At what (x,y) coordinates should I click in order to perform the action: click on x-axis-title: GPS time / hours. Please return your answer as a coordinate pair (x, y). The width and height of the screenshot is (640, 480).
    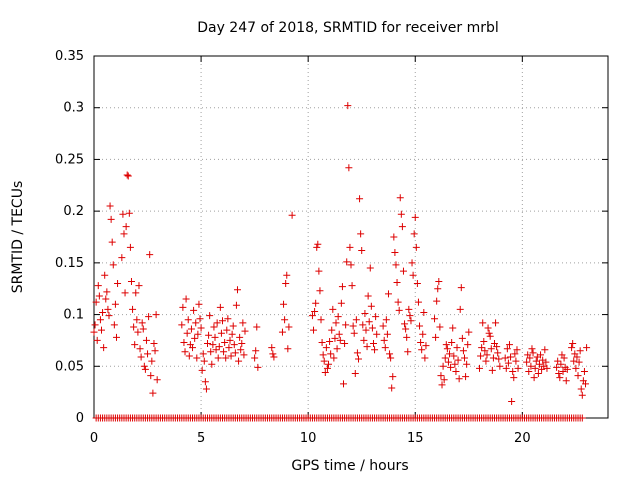
    Looking at the image, I should click on (349, 466).